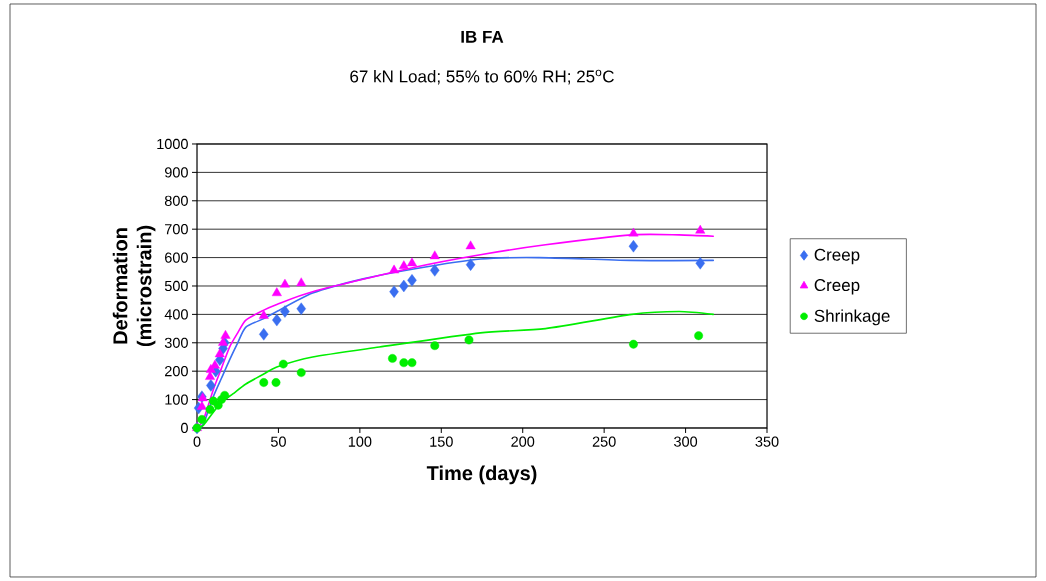  Describe the element at coordinates (767, 441) in the screenshot. I see `x-tick-label: 350` at that location.